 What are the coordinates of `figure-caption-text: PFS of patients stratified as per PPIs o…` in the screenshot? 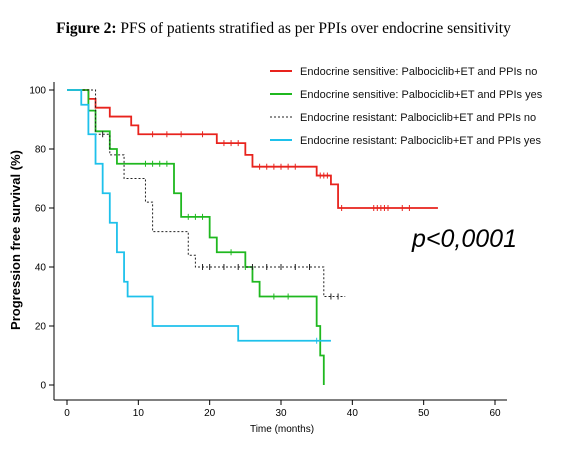 It's located at (315, 28).